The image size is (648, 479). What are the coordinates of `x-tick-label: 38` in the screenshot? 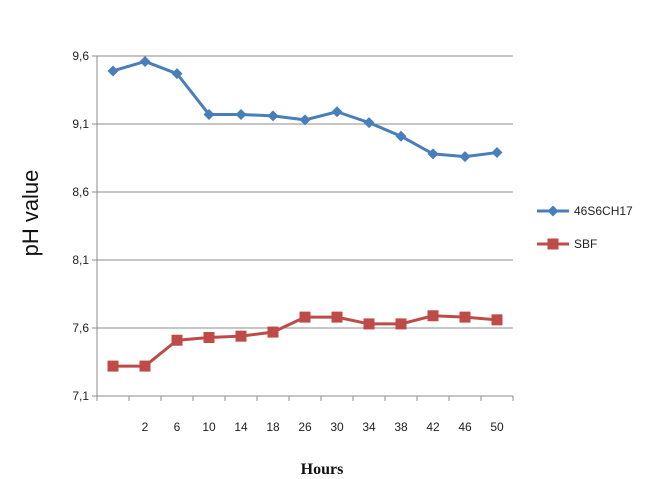 It's located at (401, 427).